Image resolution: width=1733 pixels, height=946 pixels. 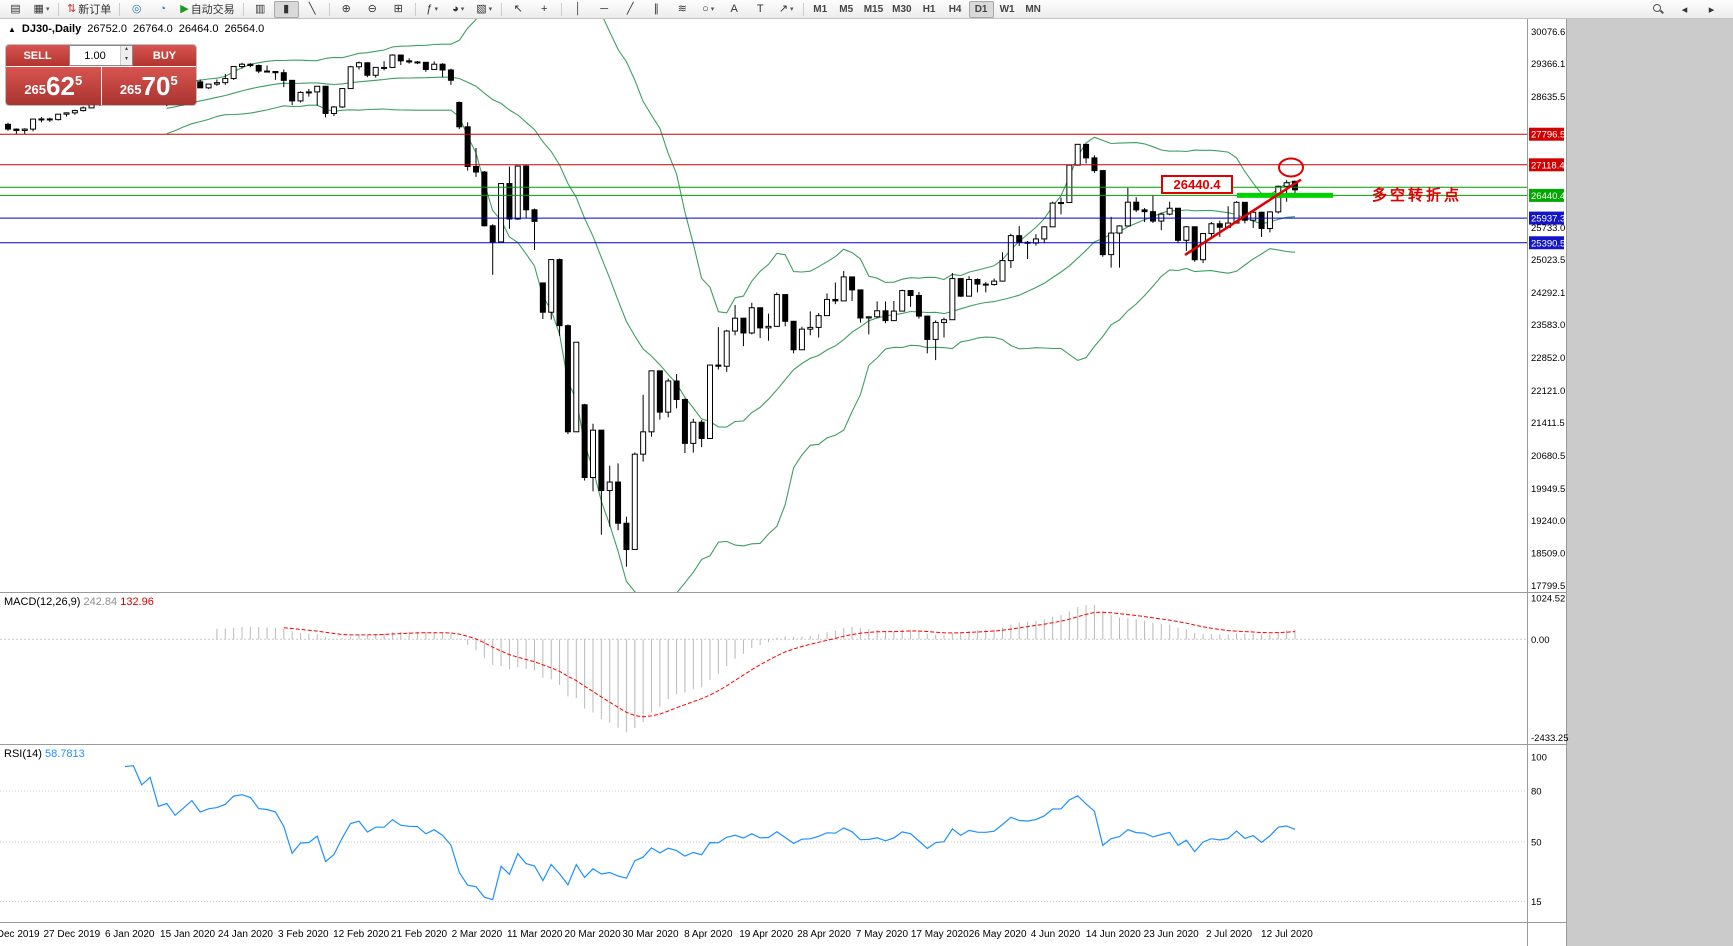 I want to click on new-order-button-label: 新订单, so click(x=95, y=10).